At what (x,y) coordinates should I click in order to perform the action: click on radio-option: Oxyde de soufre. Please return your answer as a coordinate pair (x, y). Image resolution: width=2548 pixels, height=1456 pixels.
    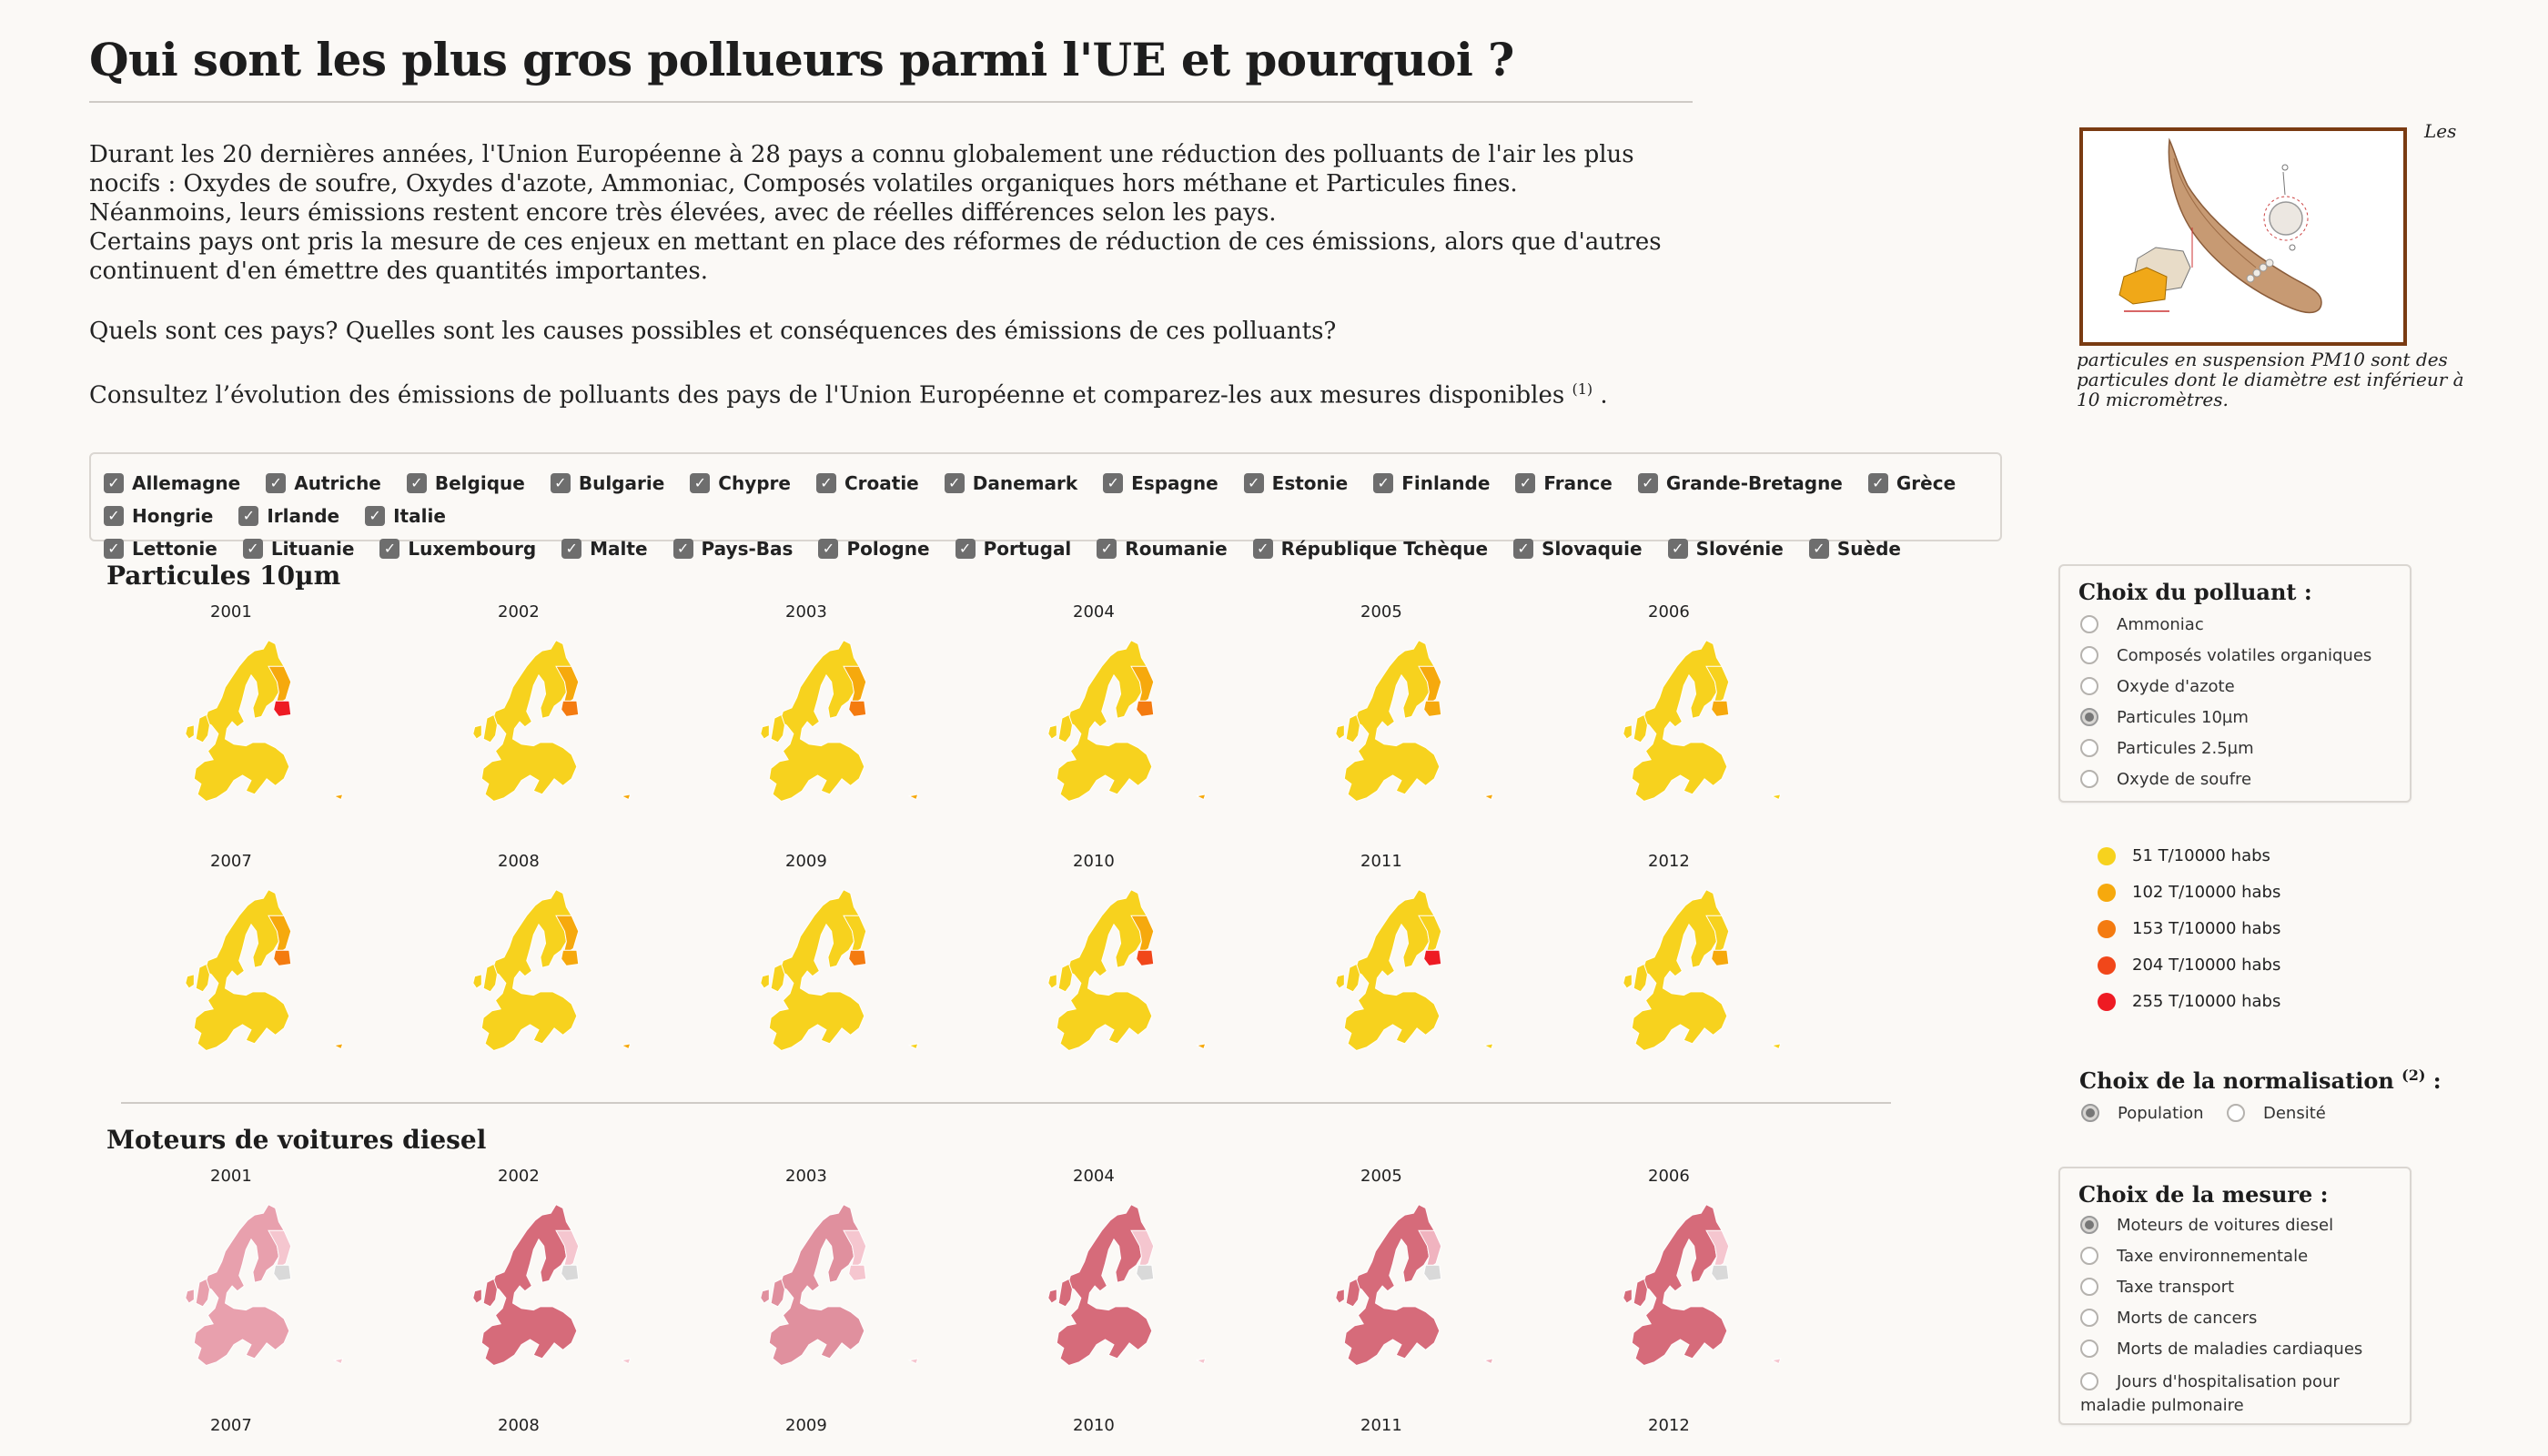
    Looking at the image, I should click on (2244, 780).